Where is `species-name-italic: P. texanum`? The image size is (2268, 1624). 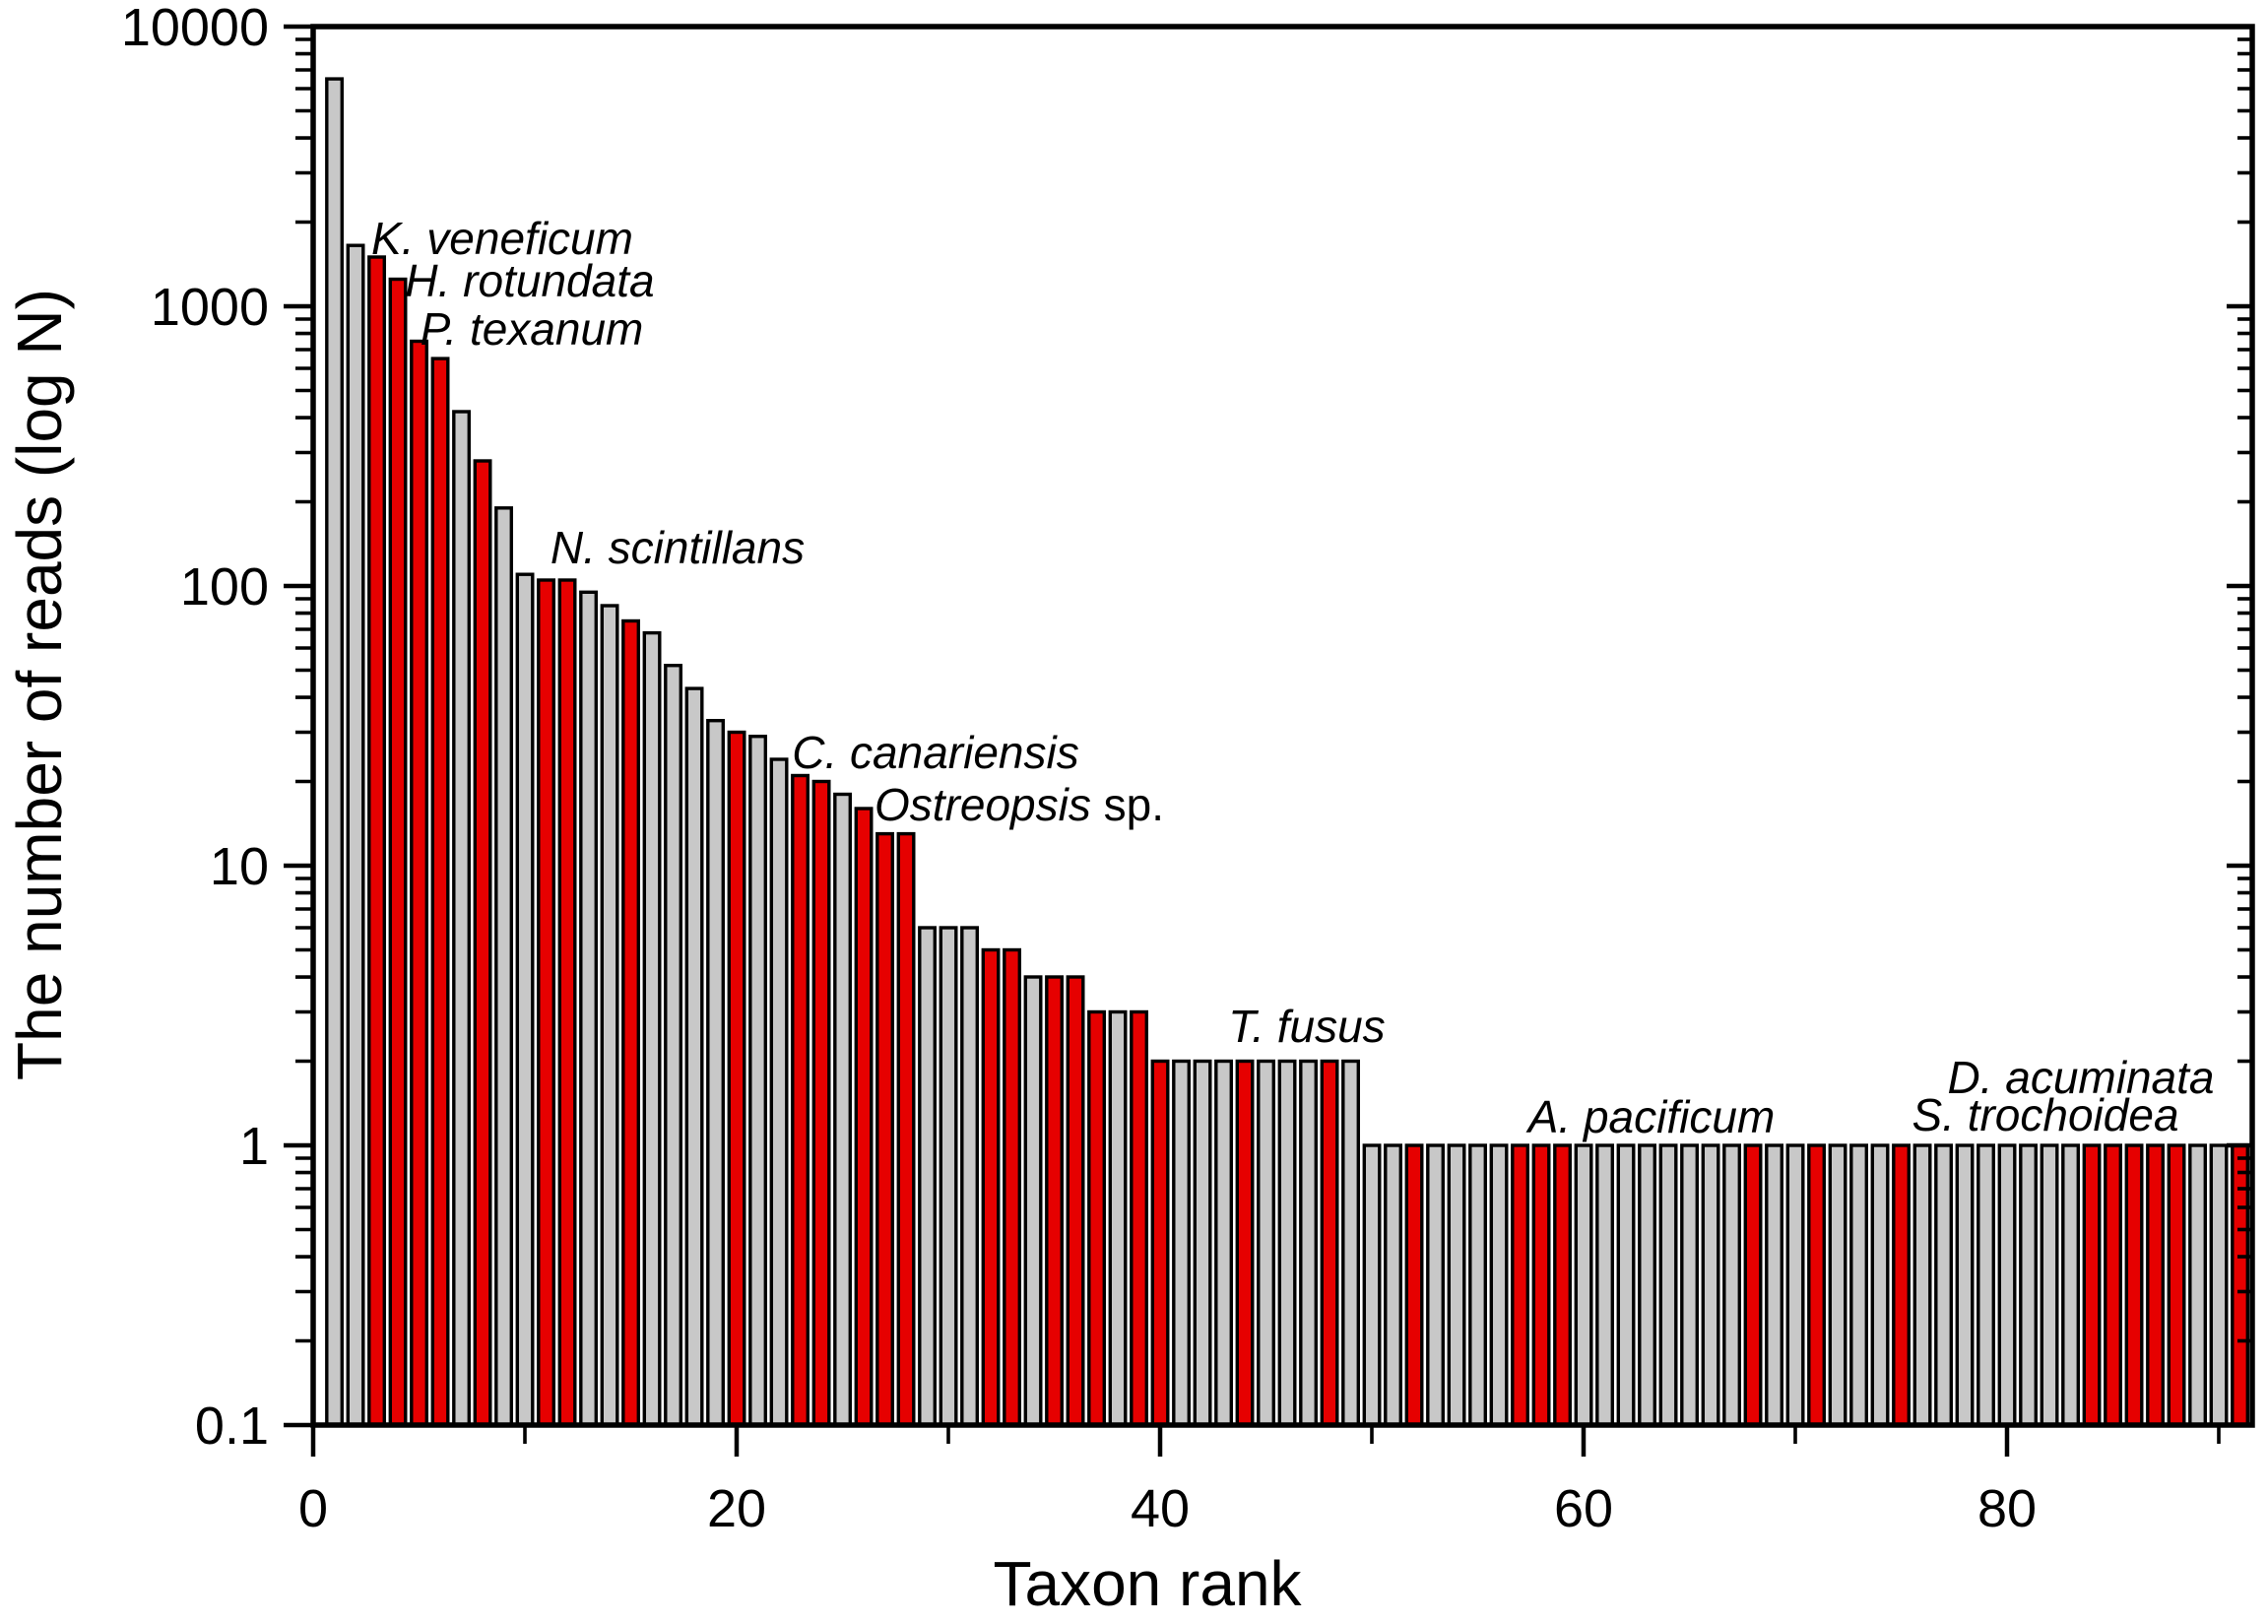
species-name-italic: P. texanum is located at coordinates (532, 329).